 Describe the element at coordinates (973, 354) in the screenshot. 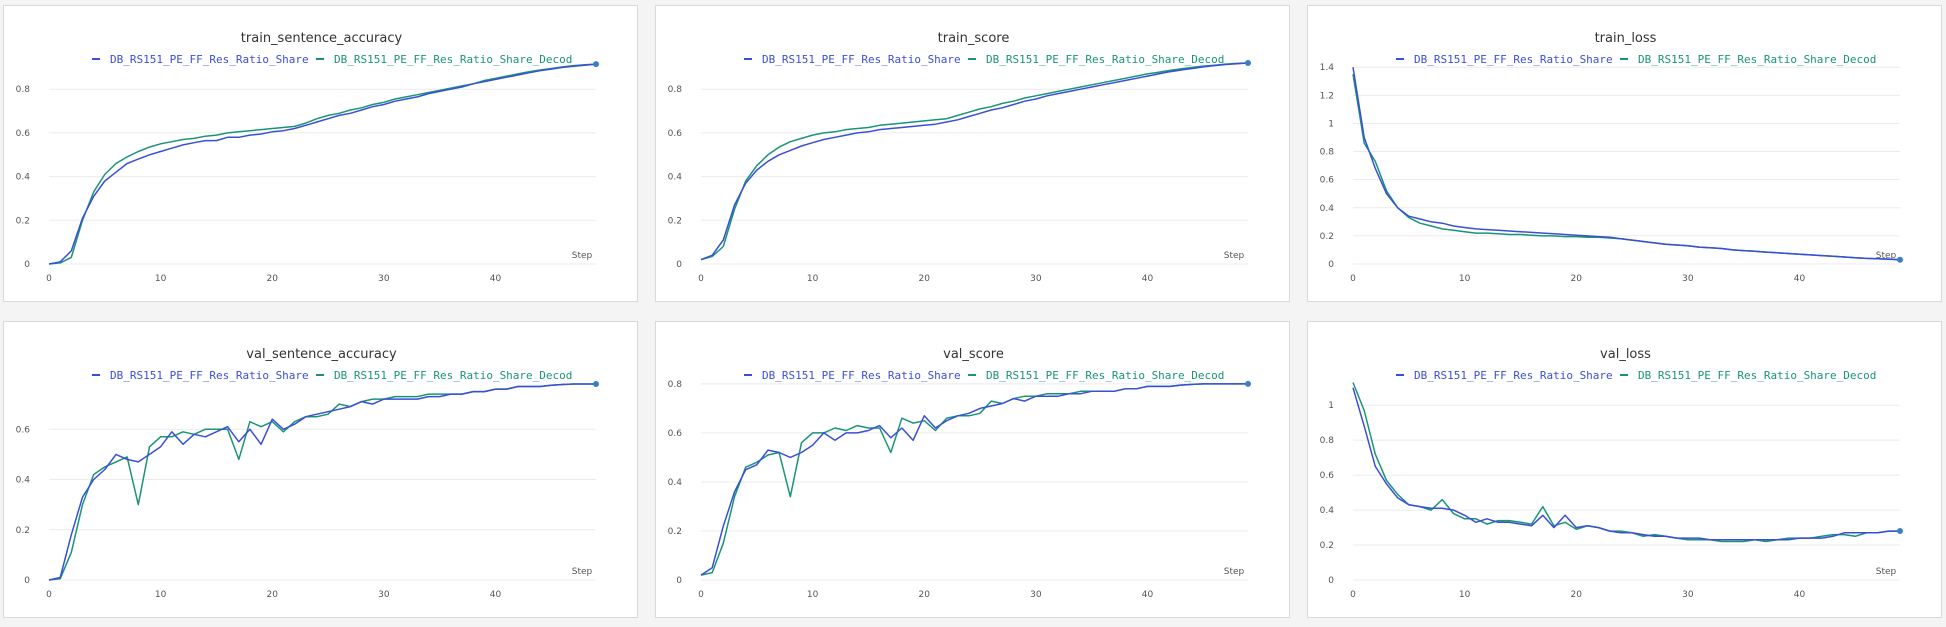

I see `chart-title: val_score` at that location.